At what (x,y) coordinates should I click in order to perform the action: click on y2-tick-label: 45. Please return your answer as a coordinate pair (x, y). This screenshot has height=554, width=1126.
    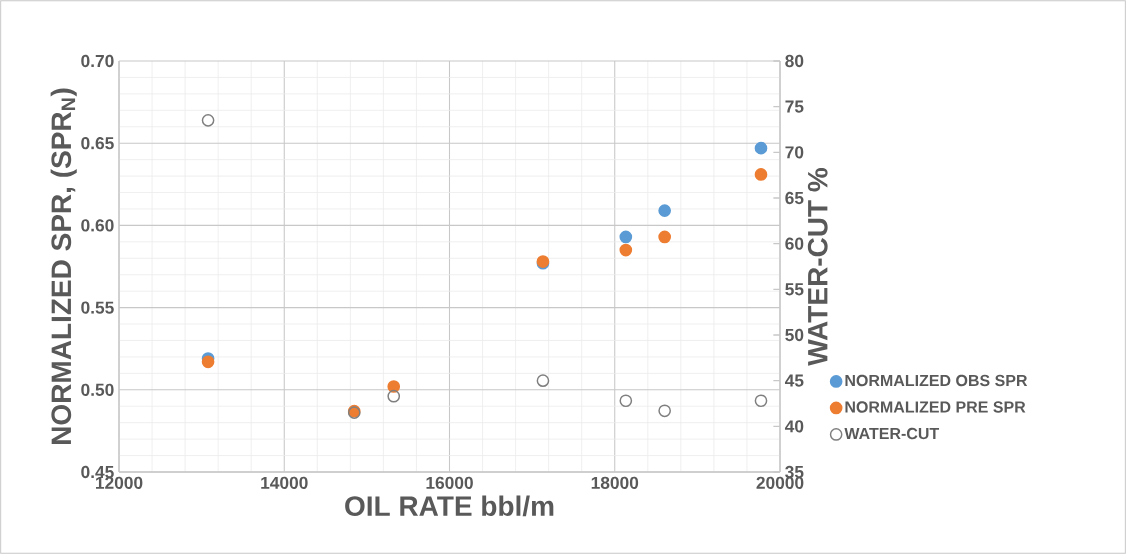
    Looking at the image, I should click on (794, 380).